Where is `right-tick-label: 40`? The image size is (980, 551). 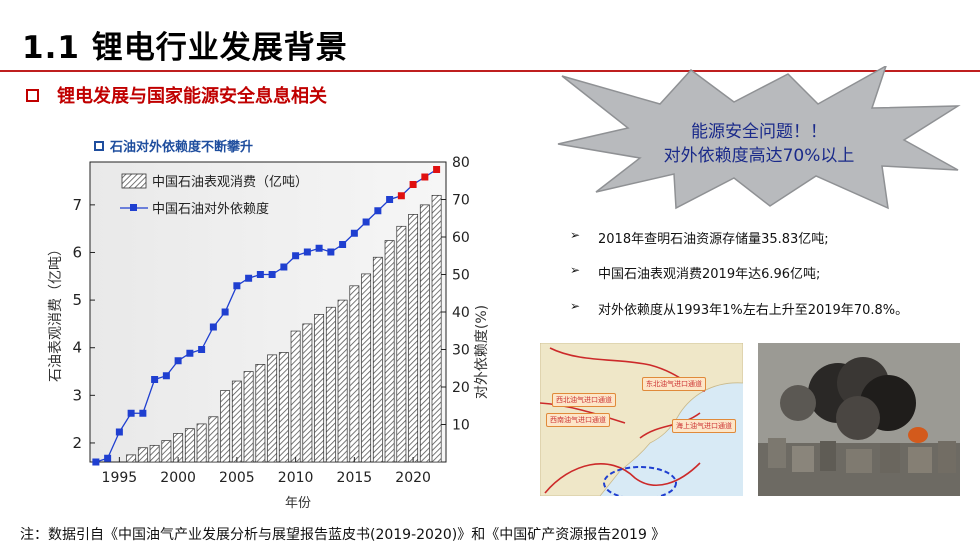 right-tick-label: 40 is located at coordinates (461, 313).